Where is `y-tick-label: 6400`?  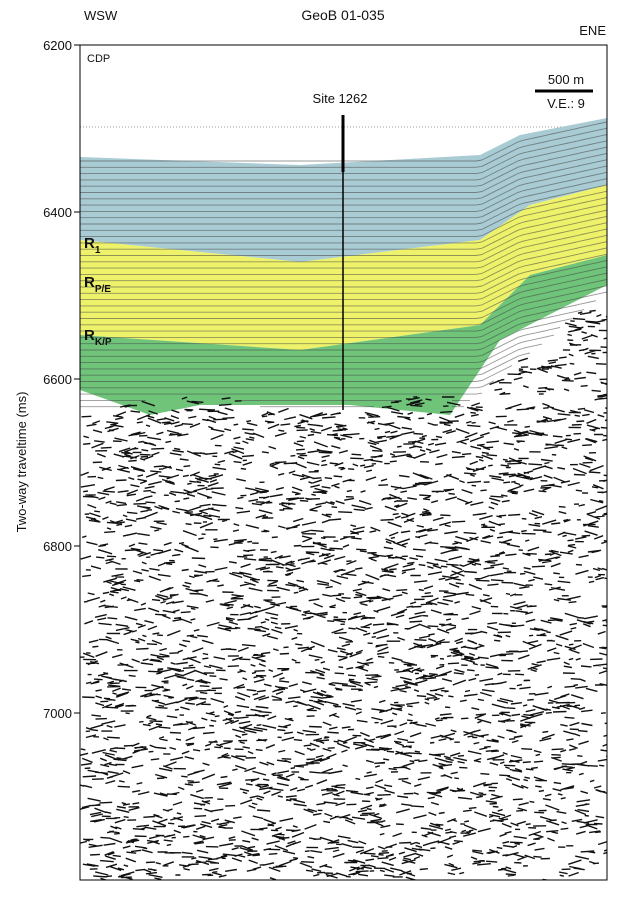 y-tick-label: 6400 is located at coordinates (57, 212).